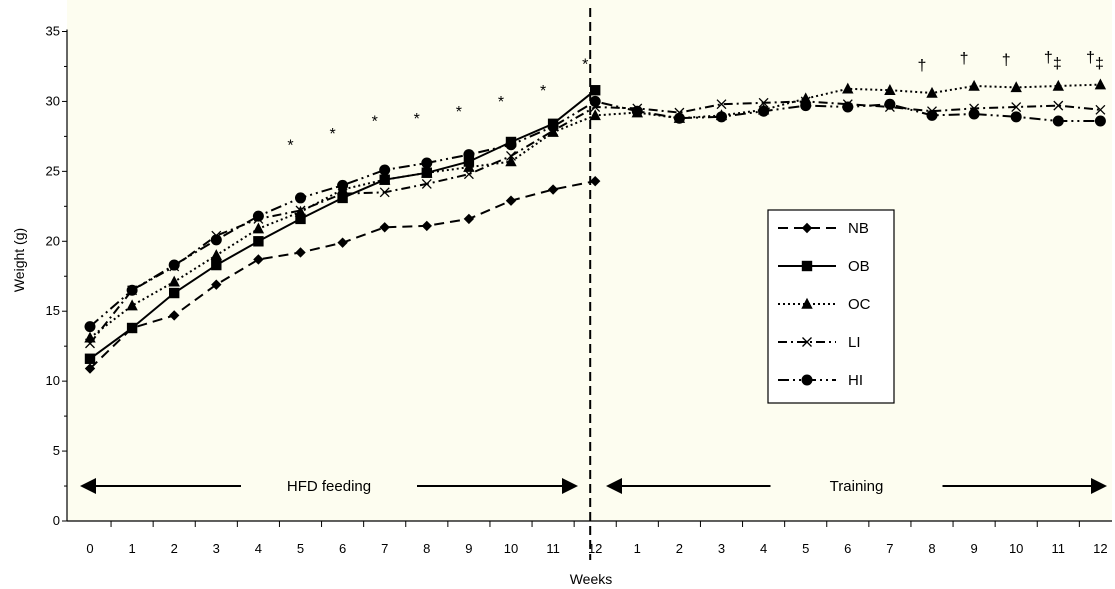 Image resolution: width=1115 pixels, height=589 pixels. What do you see at coordinates (824, 266) in the screenshot?
I see `legend-item-ob: OB` at bounding box center [824, 266].